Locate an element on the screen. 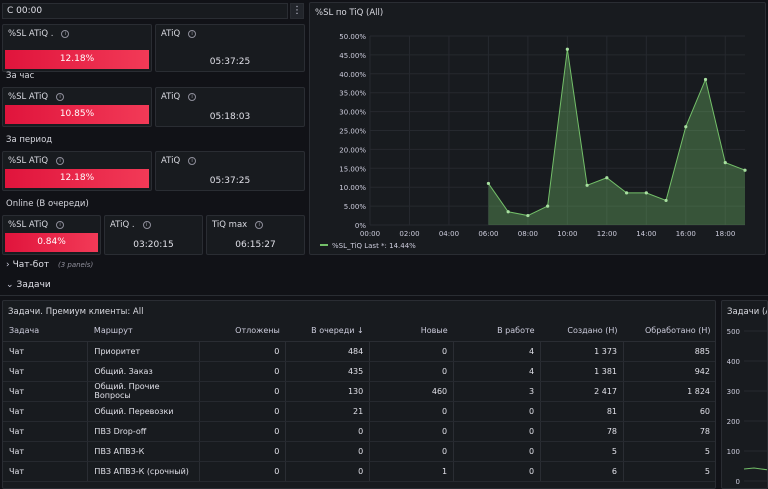 The image size is (768, 489). sl-atiq-period-panel: %SL ATiQ i 12.18% is located at coordinates (77, 171).